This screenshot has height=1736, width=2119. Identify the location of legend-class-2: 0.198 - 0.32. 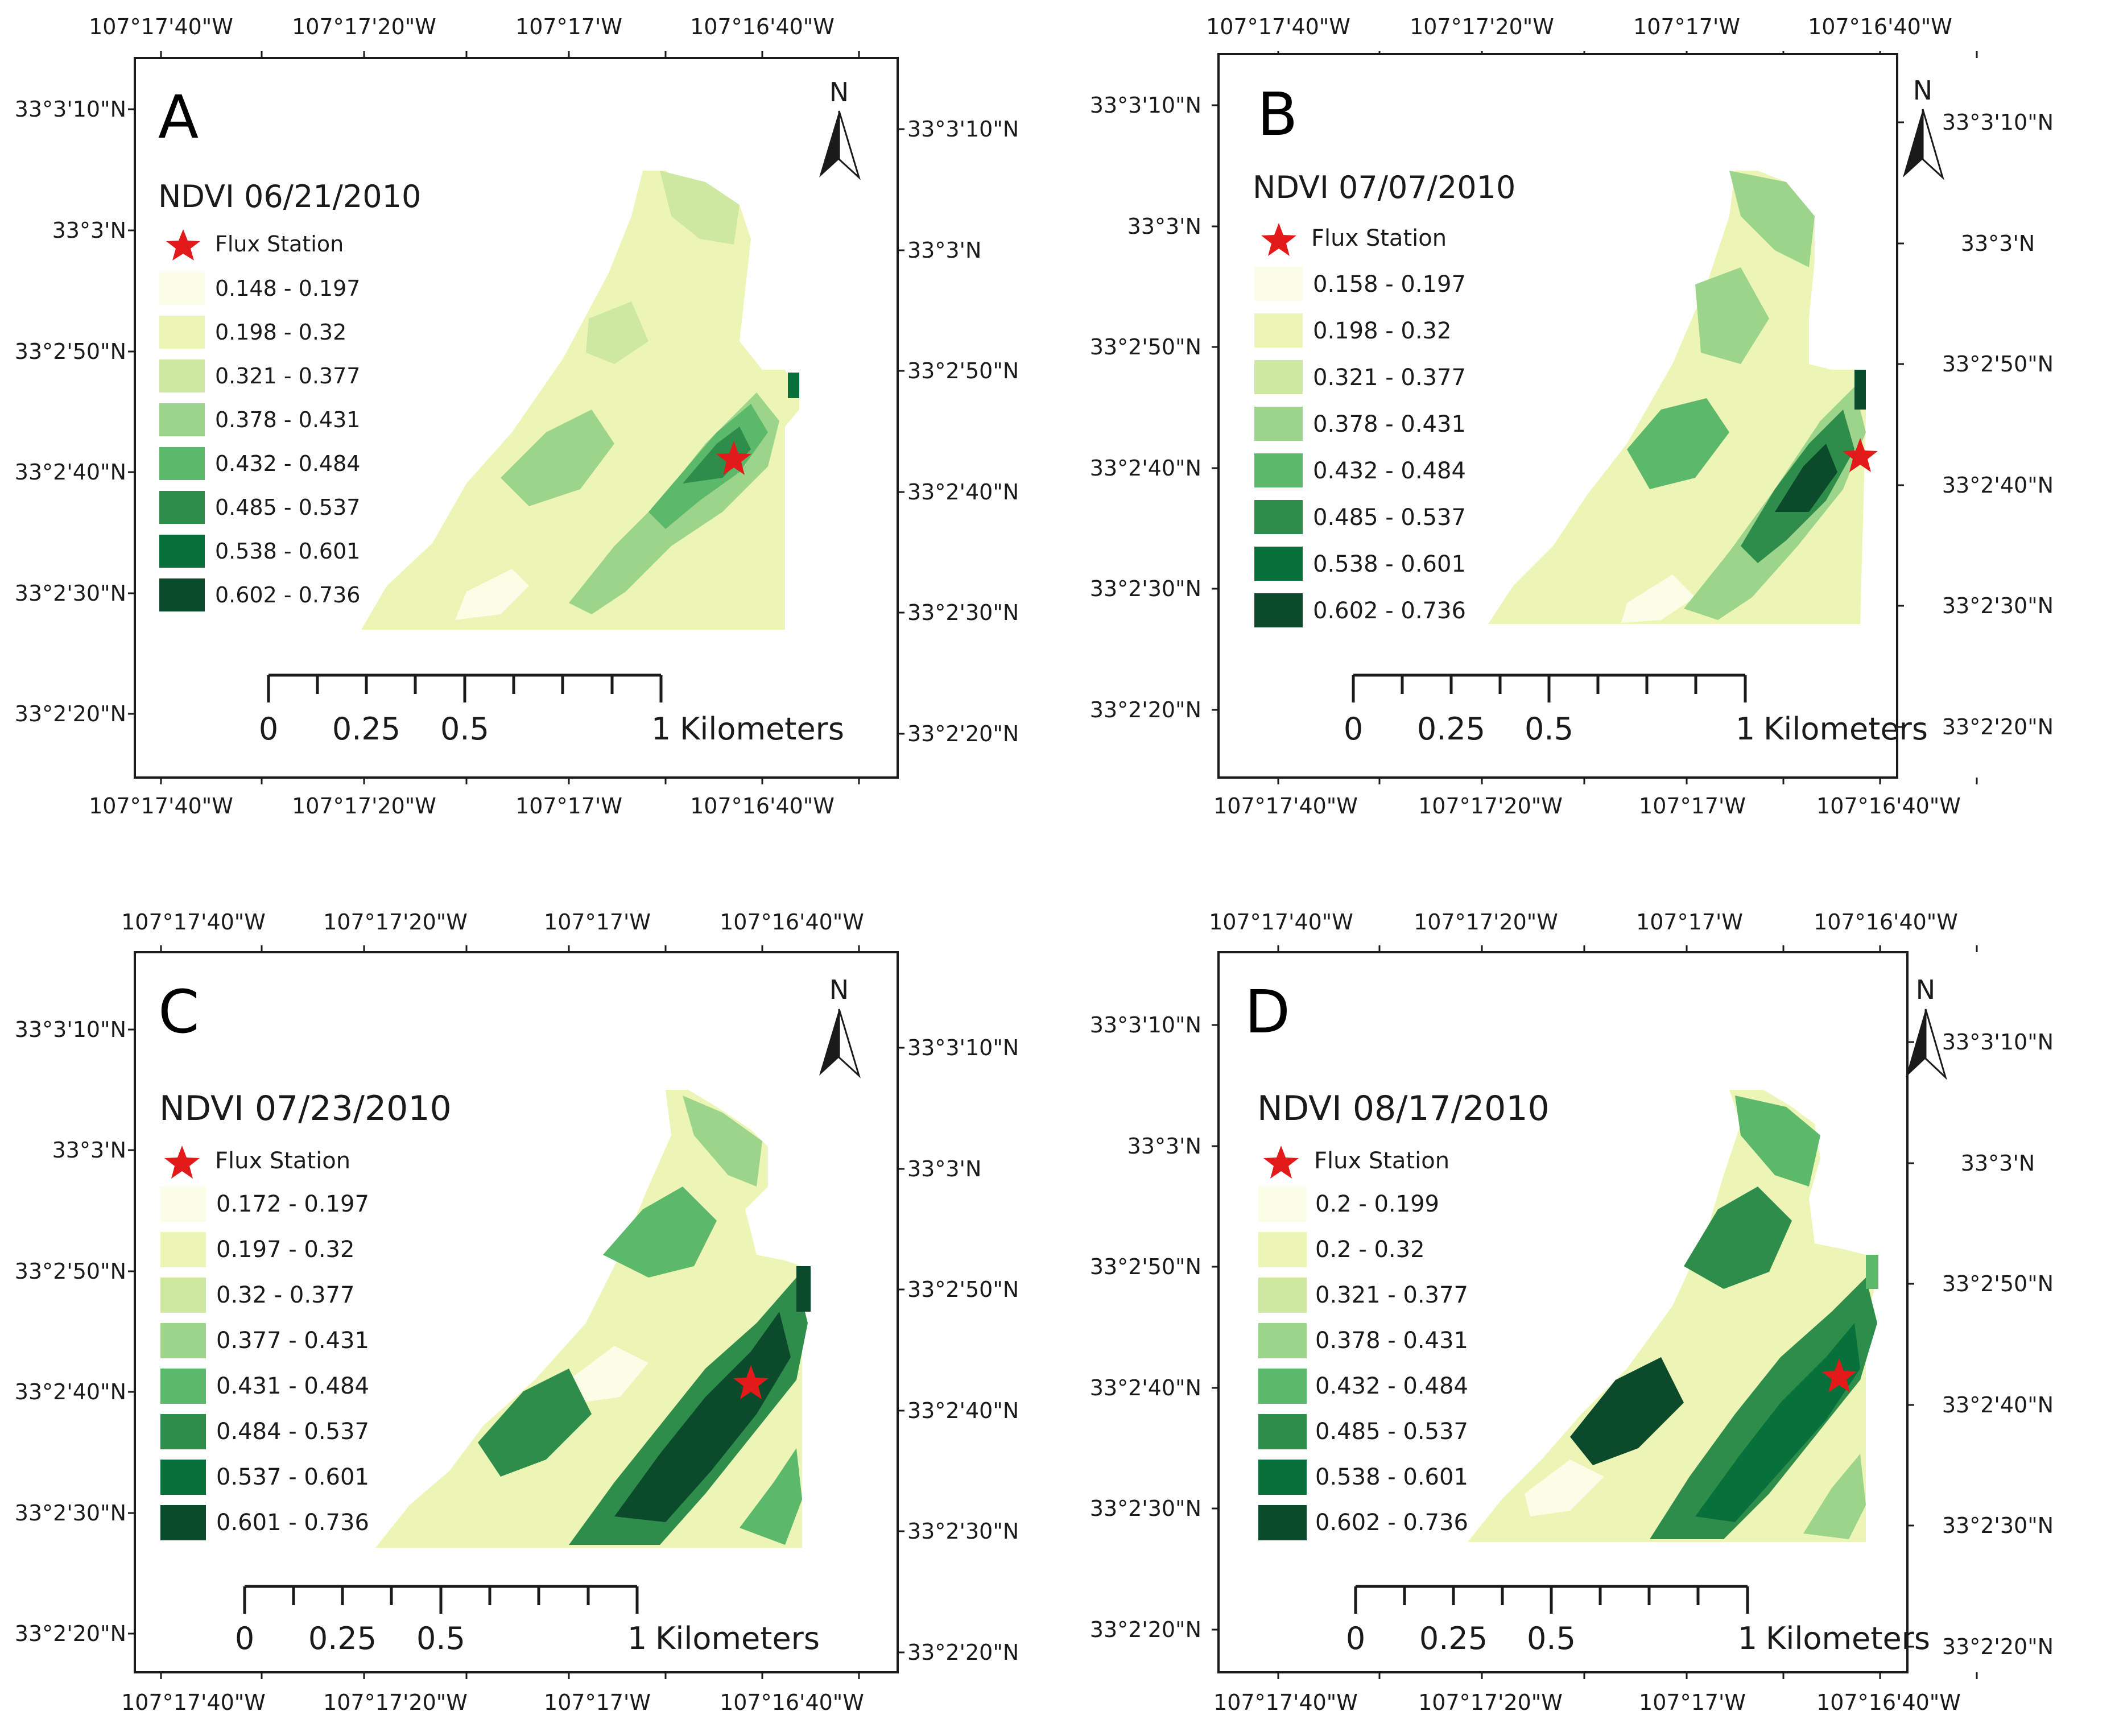
(280, 332).